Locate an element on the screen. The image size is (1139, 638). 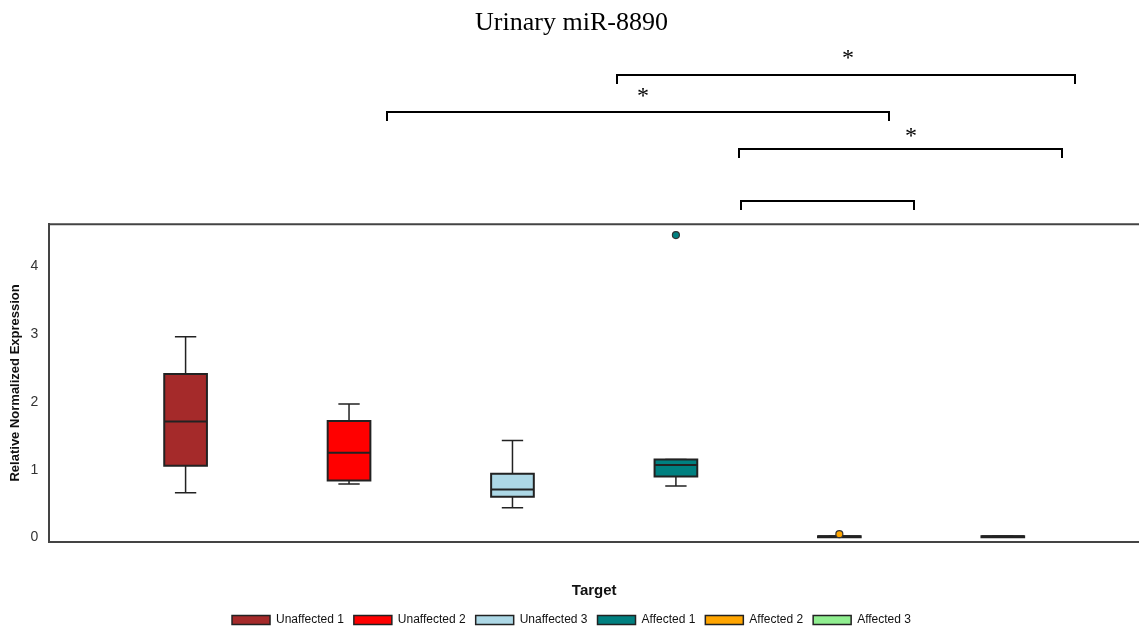
y-tick-label: 0 is located at coordinates (34, 536).